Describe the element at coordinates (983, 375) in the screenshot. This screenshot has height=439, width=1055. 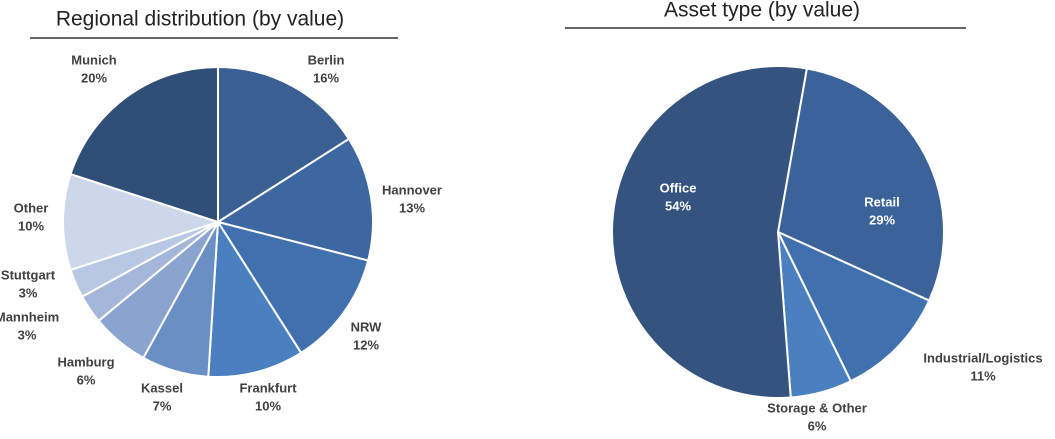
I see `slice-value: 11%` at that location.